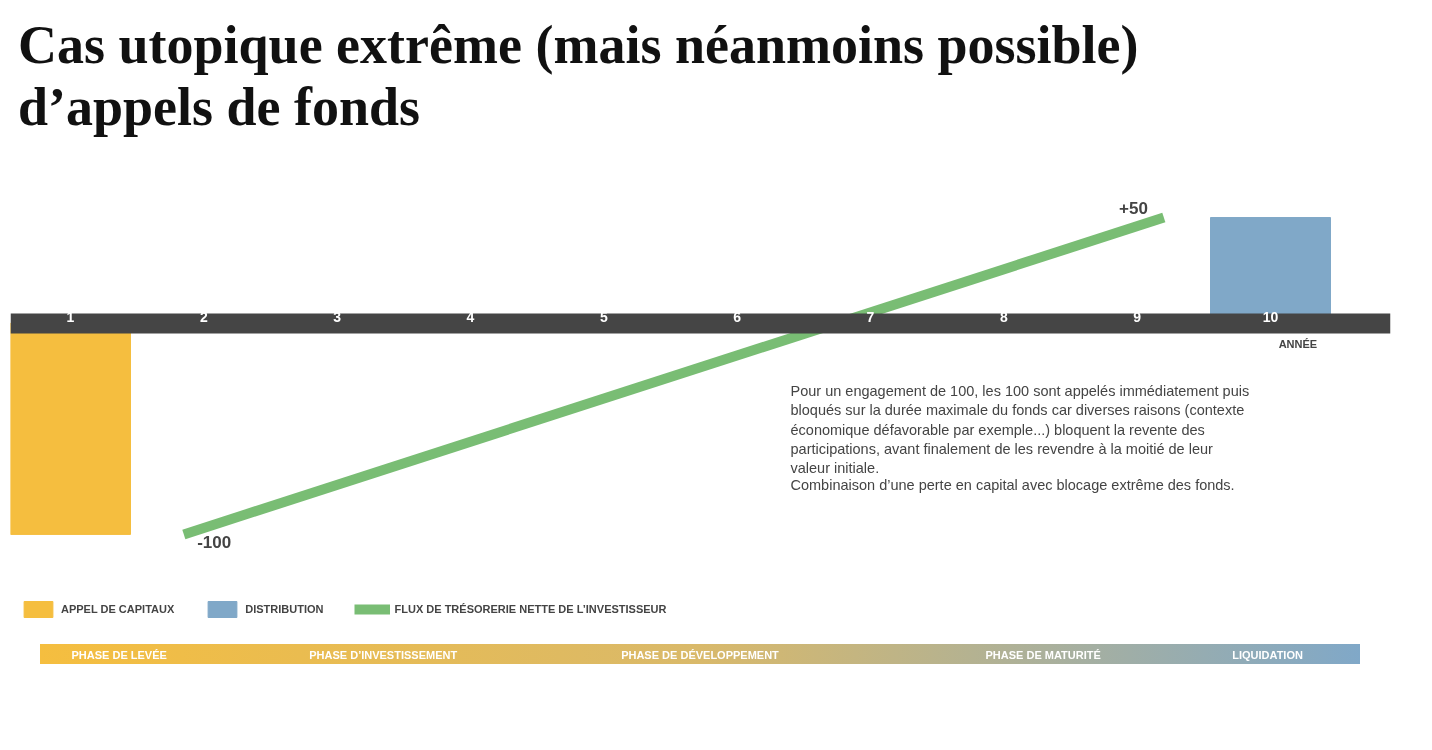  I want to click on text: PHASE D’INVESTISSEMENT, so click(383, 655).